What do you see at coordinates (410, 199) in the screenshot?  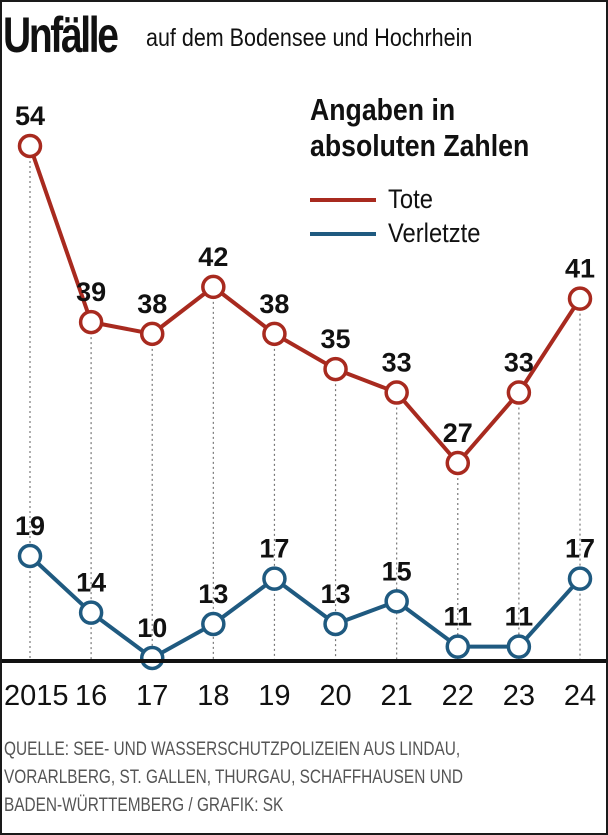 I see `legend-label-tote: Tote` at bounding box center [410, 199].